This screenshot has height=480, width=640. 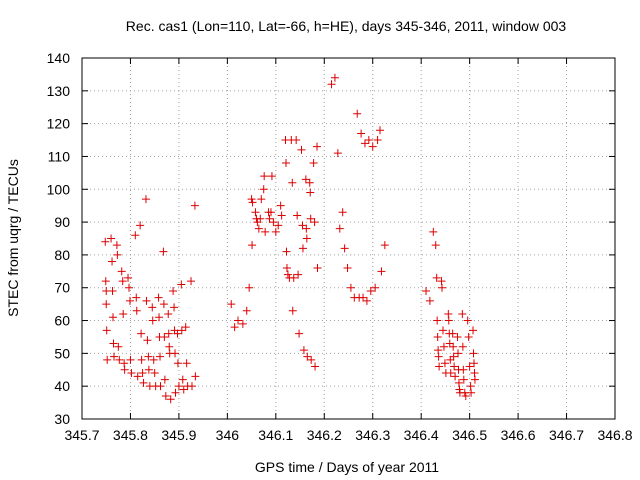 I want to click on y-tick-label: 110, so click(x=59, y=156).